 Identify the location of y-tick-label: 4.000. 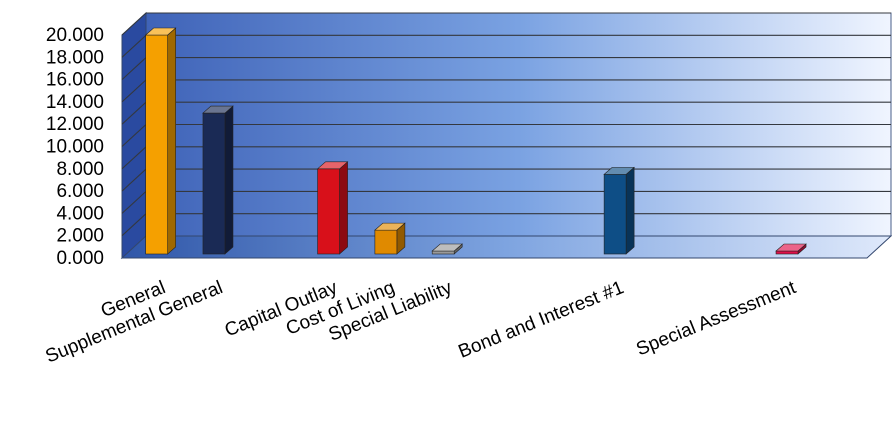
(80, 213).